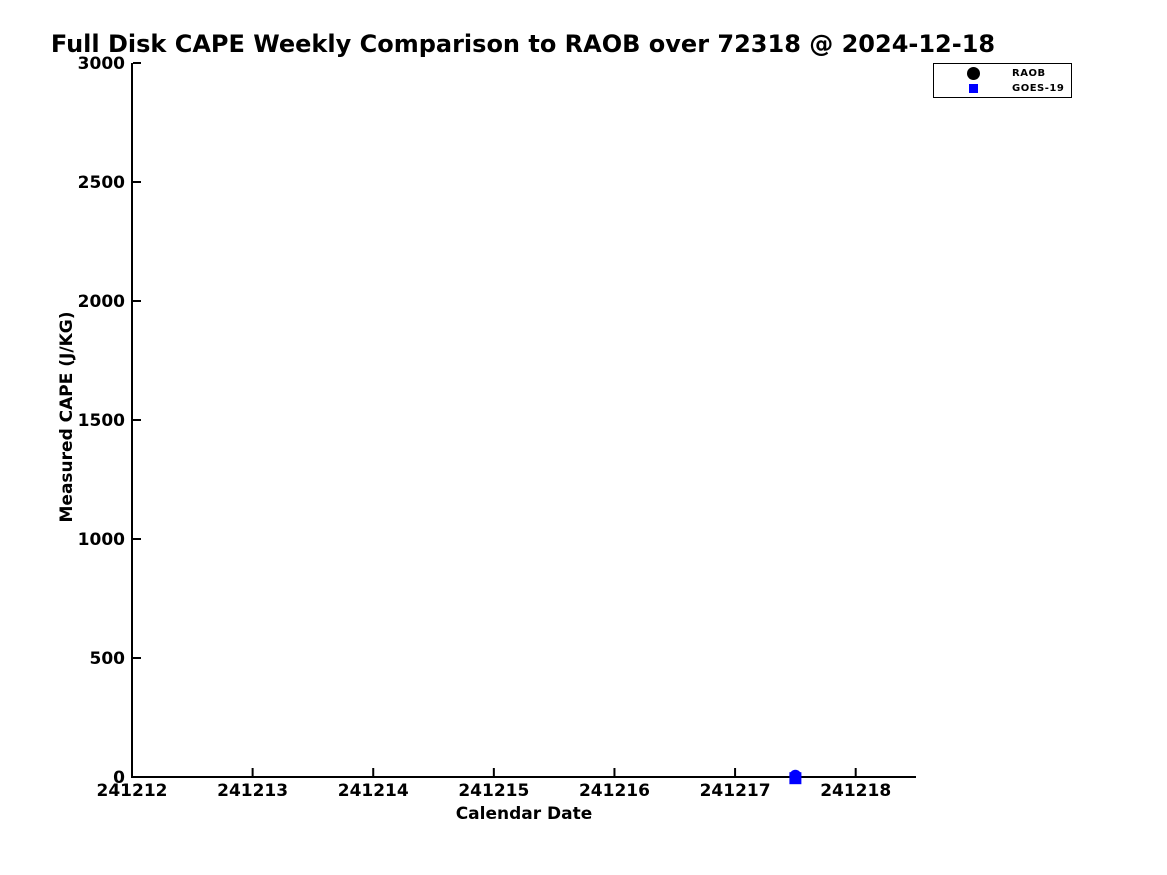 The width and height of the screenshot is (1167, 875). I want to click on legend-label-goes19: GOES-19, so click(1038, 88).